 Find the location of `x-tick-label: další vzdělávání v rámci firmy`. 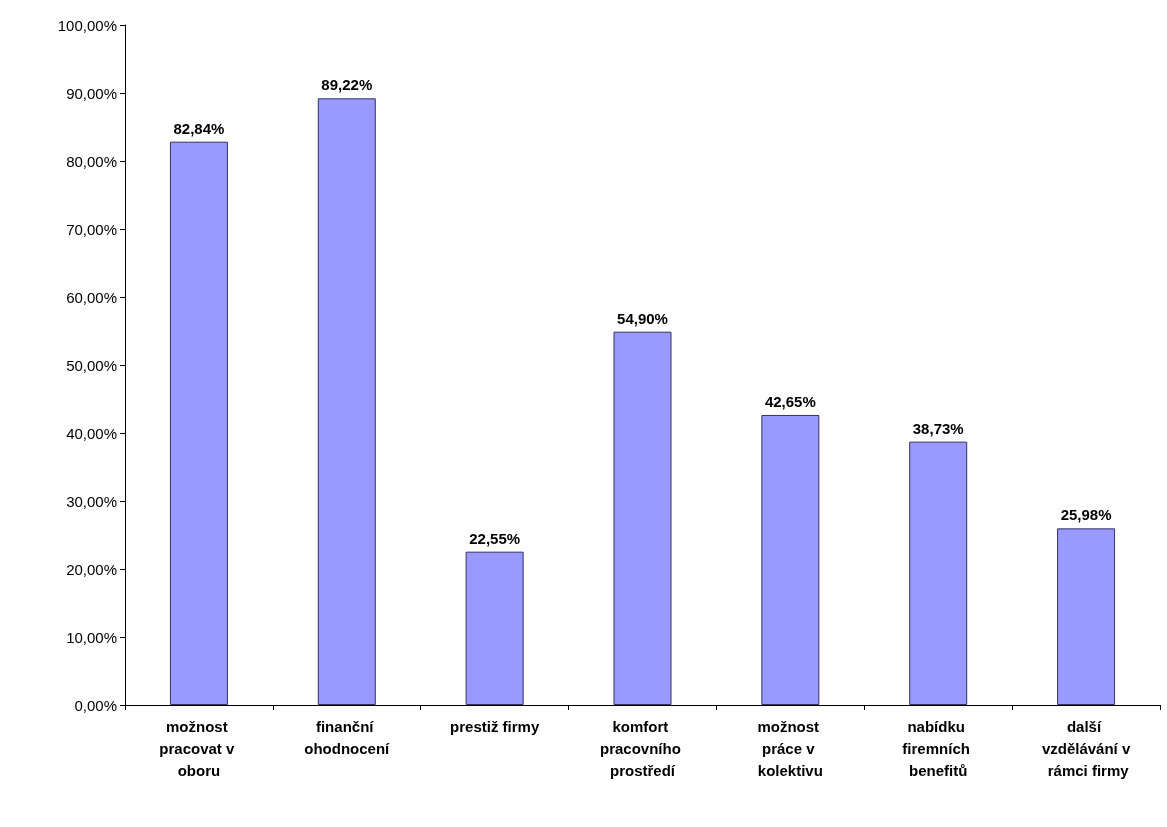

x-tick-label: další vzdělávání v rámci firmy is located at coordinates (1086, 748).